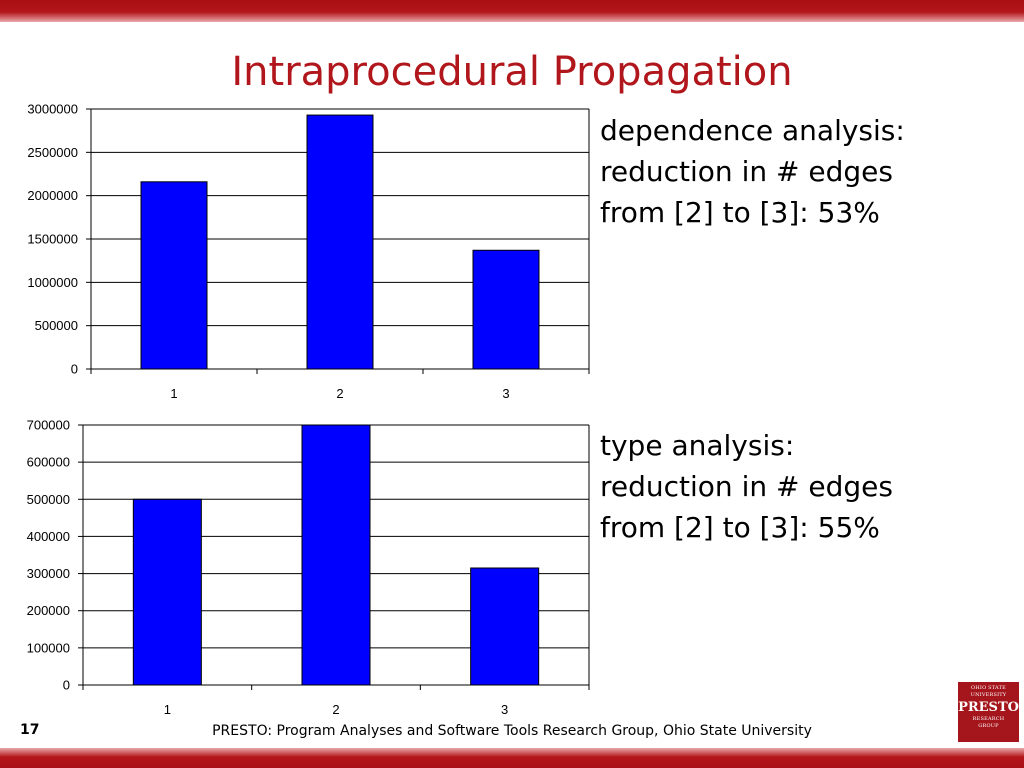 The height and width of the screenshot is (768, 1024). Describe the element at coordinates (52, 152) in the screenshot. I see `y-tick-label: 2500000` at that location.